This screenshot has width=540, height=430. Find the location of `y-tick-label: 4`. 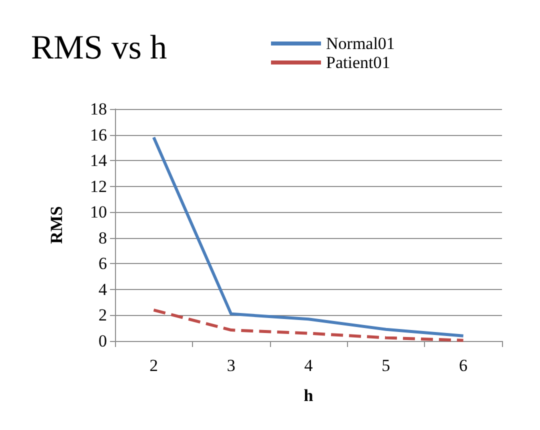

y-tick-label: 4 is located at coordinates (103, 289).